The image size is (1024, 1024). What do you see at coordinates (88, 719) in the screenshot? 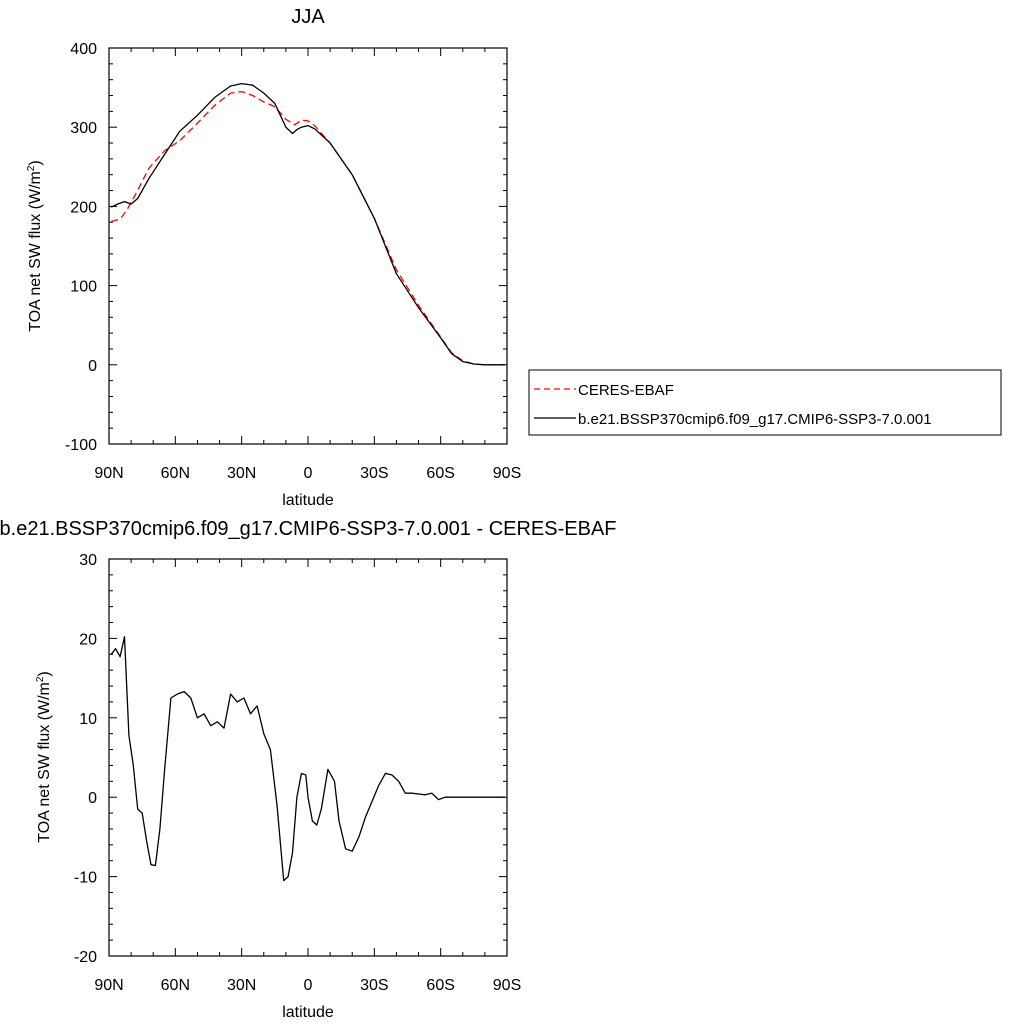
I see `y-tick-label: 10` at bounding box center [88, 719].